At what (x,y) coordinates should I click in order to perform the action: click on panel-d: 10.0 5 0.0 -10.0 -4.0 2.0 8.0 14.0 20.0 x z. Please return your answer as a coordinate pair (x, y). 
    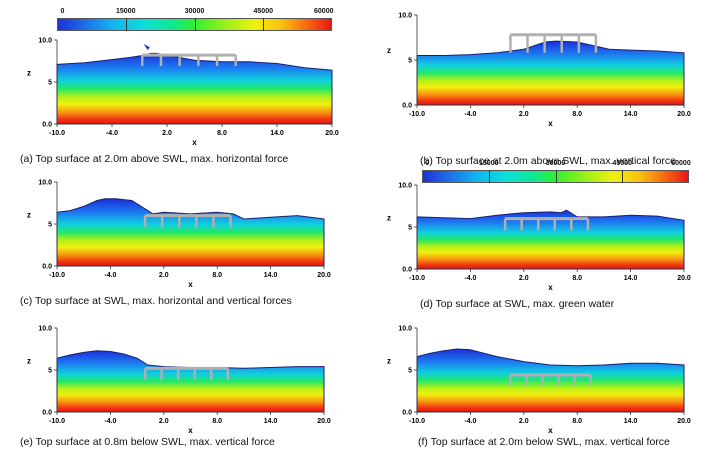
    Looking at the image, I should click on (542, 245).